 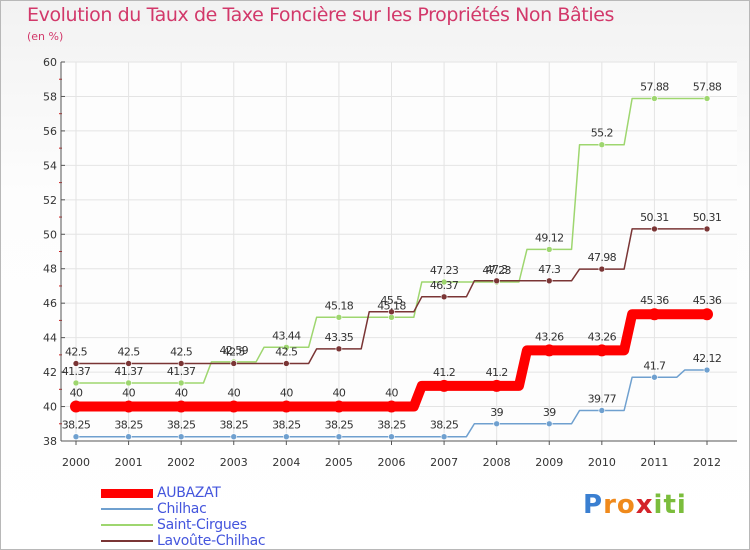 I want to click on data-label: 42.12, so click(x=707, y=358).